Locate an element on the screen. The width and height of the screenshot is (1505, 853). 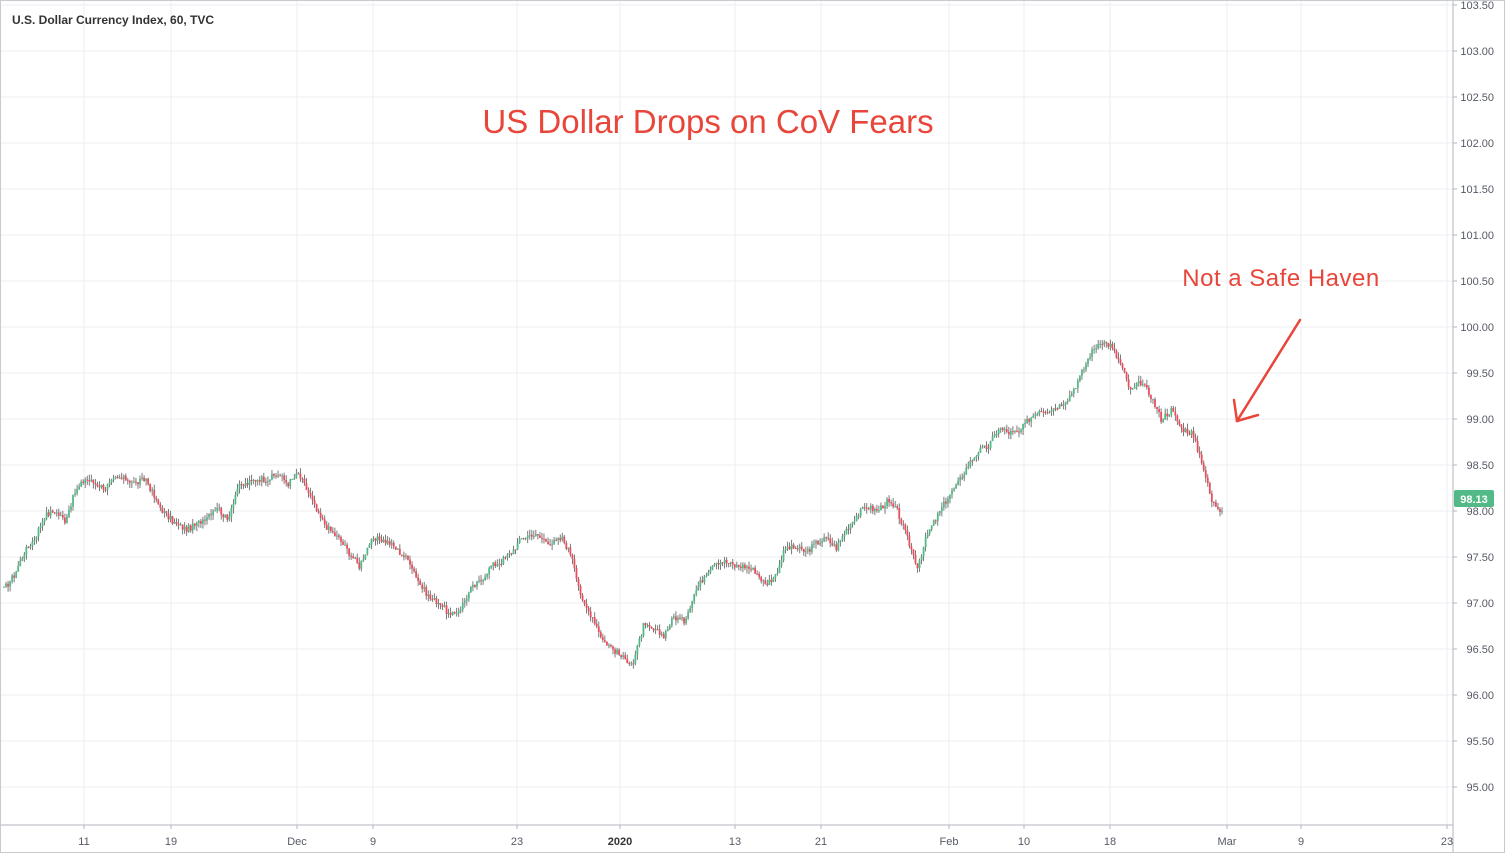
chart-legend: U.S. Dollar Currency Index, 60, TVC is located at coordinates (113, 20).